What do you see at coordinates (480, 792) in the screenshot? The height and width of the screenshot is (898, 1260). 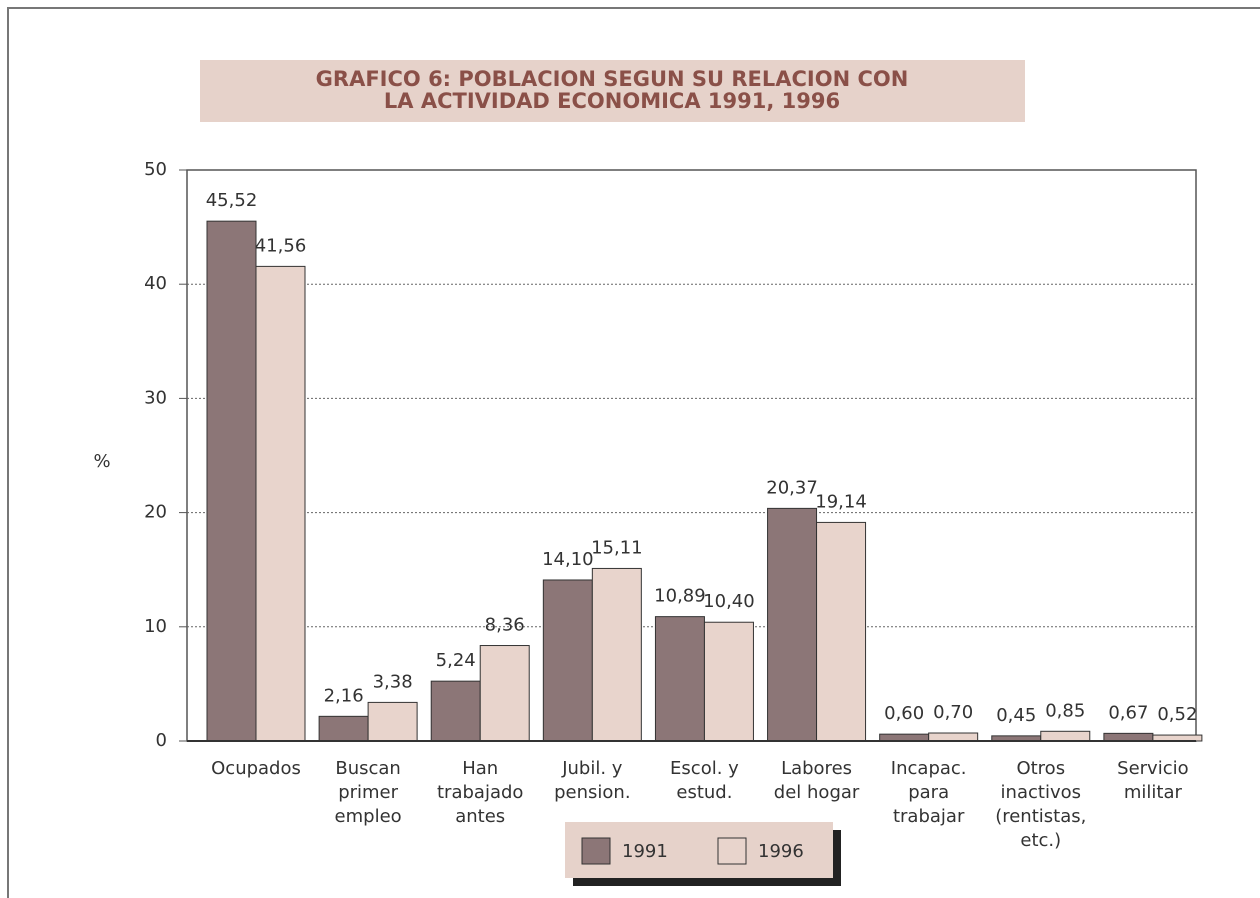 I see `x-tick-label: trabajado` at bounding box center [480, 792].